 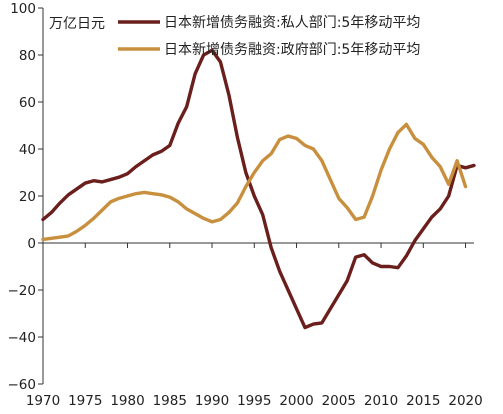 I want to click on y-tick-label: 0, so click(x=31, y=244).